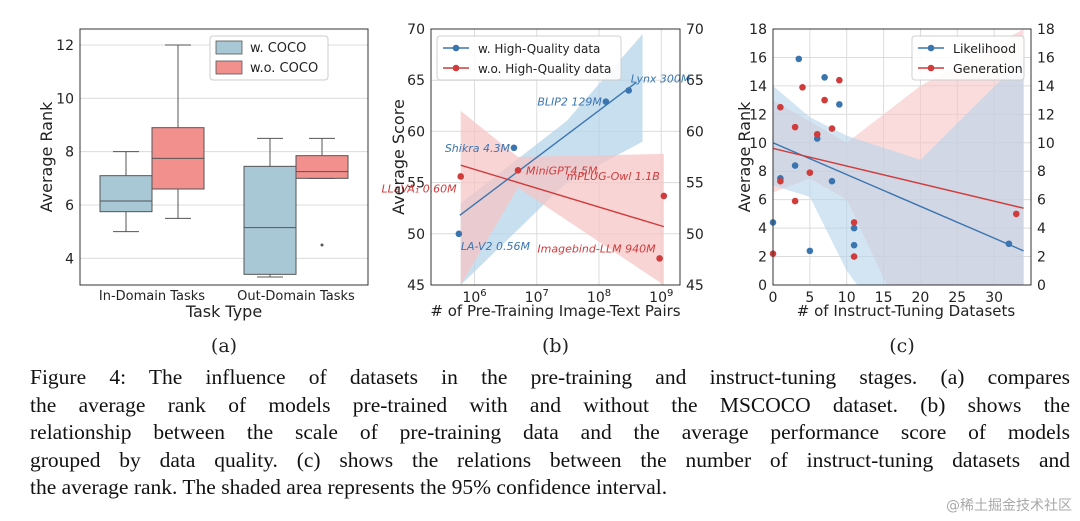  What do you see at coordinates (599, 297) in the screenshot?
I see `x-tick-label: 10⁸` at bounding box center [599, 297].